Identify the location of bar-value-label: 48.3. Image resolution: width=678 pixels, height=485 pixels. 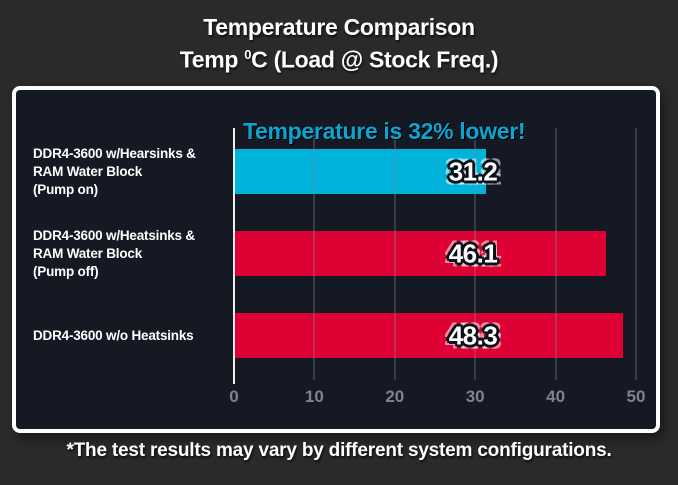
(473, 335).